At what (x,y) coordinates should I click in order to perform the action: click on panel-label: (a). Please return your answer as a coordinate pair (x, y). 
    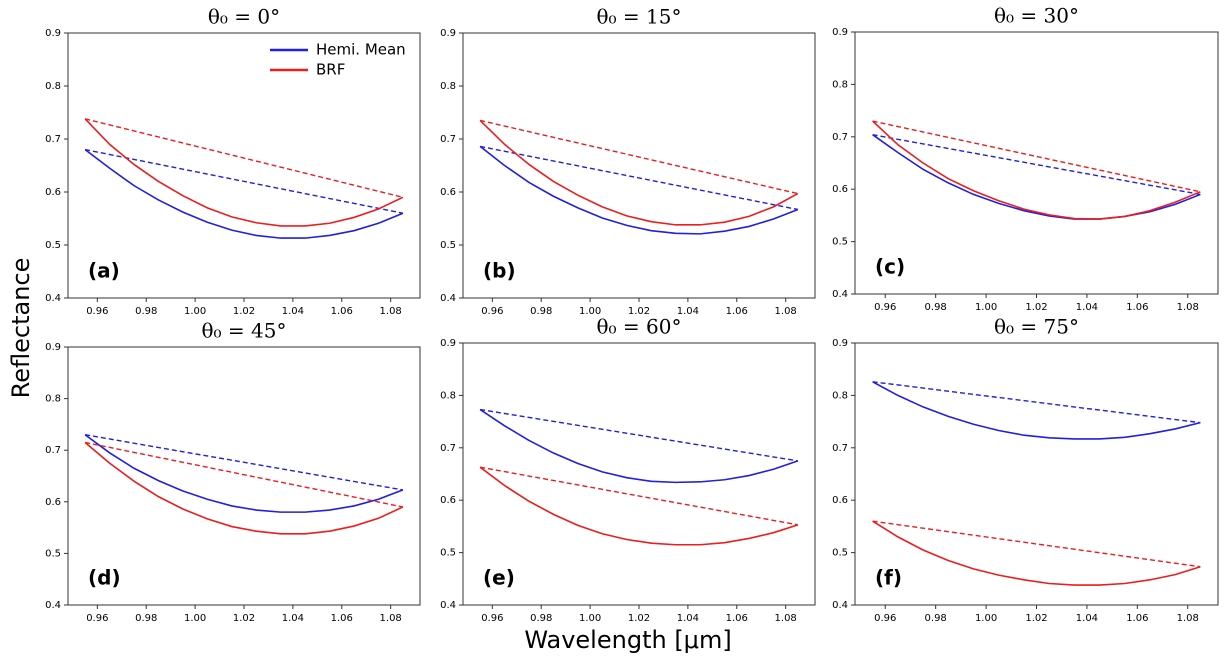
    Looking at the image, I should click on (104, 271).